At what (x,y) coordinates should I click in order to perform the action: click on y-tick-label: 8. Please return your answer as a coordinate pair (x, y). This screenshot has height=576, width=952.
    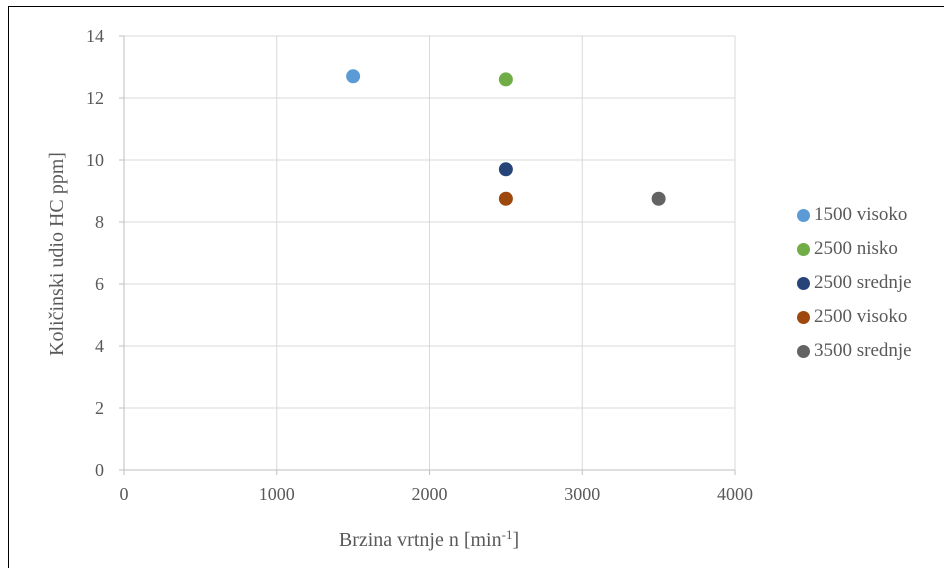
    Looking at the image, I should click on (99, 222).